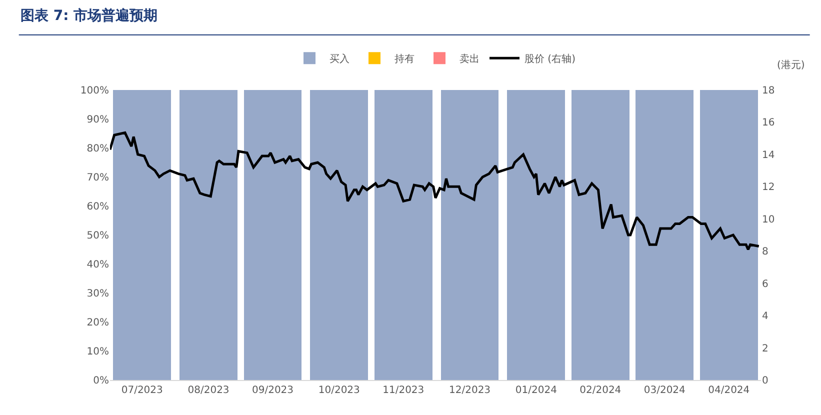 This screenshot has height=415, width=821. I want to click on legend-label: 买入, so click(340, 59).